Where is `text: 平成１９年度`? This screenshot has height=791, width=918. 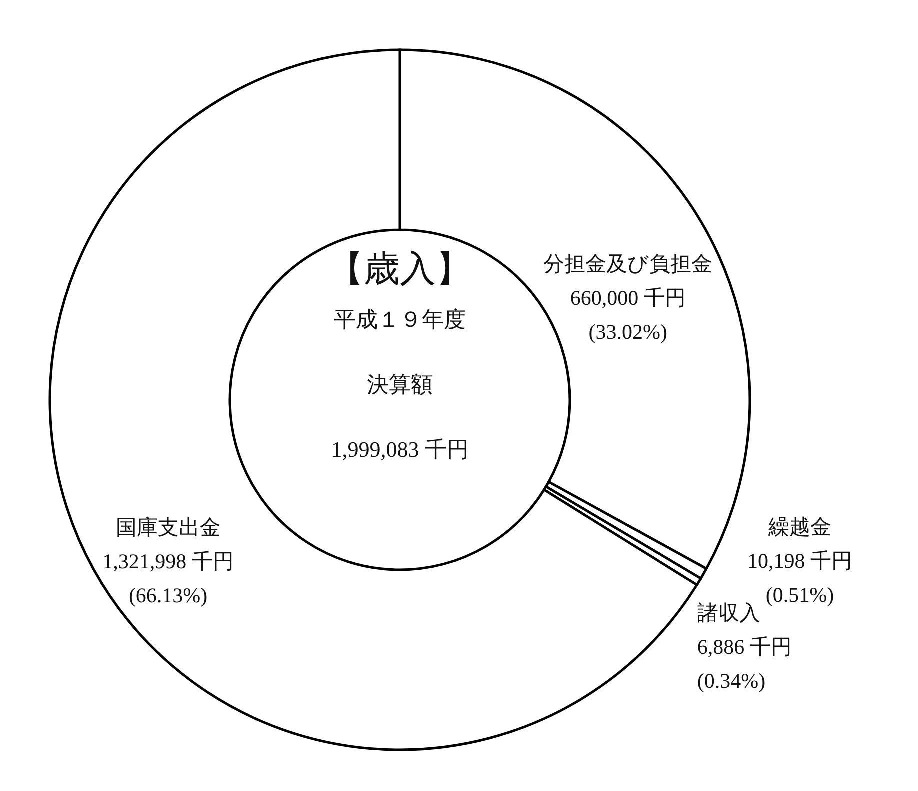
text: 平成１９年度 is located at coordinates (400, 319).